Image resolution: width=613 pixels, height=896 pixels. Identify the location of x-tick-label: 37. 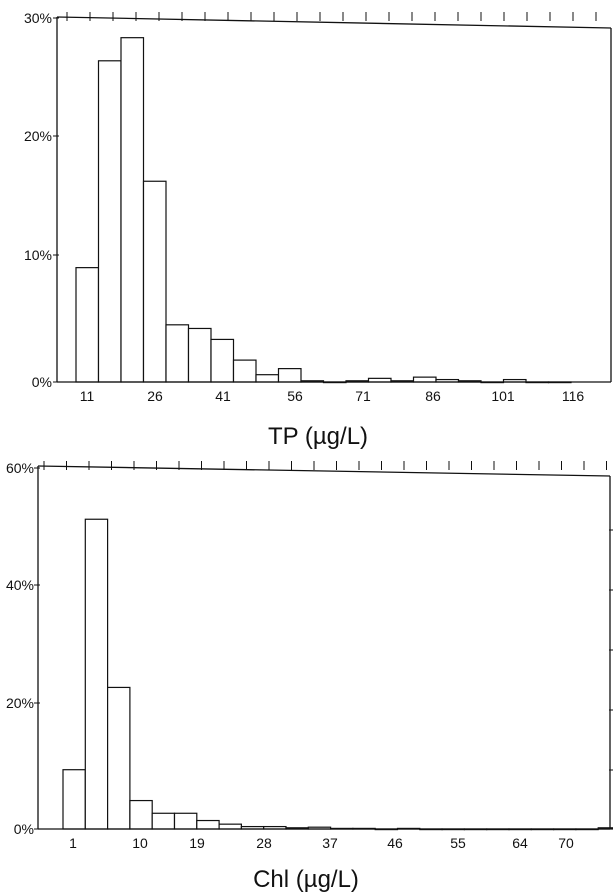
(330, 843).